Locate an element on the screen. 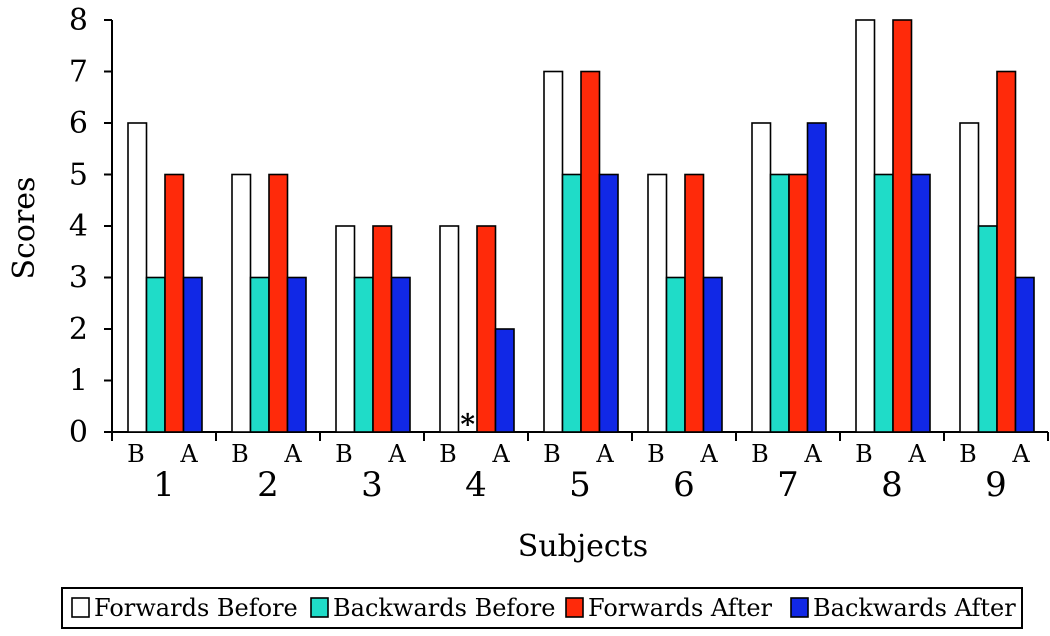 The height and width of the screenshot is (636, 1050). x-tick-label: 3 is located at coordinates (372, 485).